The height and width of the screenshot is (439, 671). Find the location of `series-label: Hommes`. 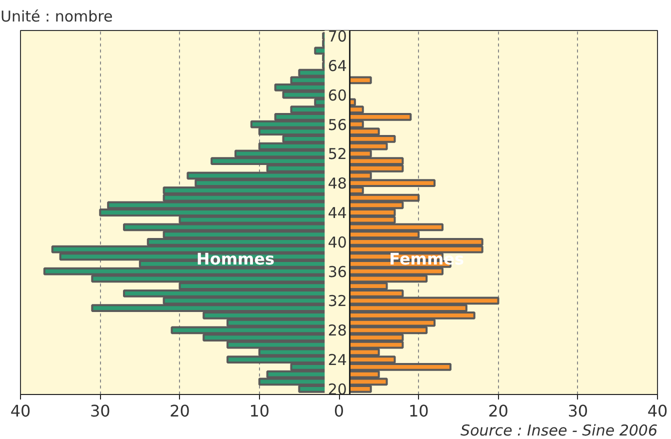

series-label: Hommes is located at coordinates (235, 258).